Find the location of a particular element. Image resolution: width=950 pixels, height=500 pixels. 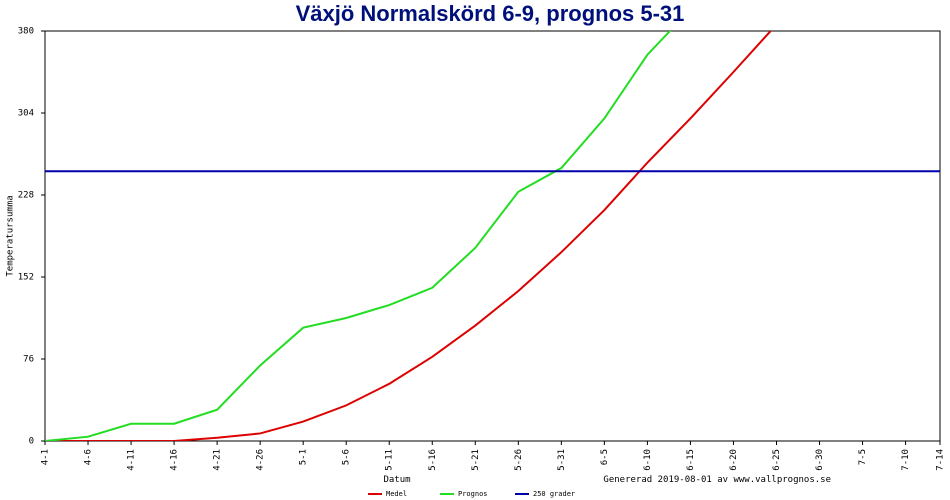

x-tick-label: 6-20 is located at coordinates (734, 460).